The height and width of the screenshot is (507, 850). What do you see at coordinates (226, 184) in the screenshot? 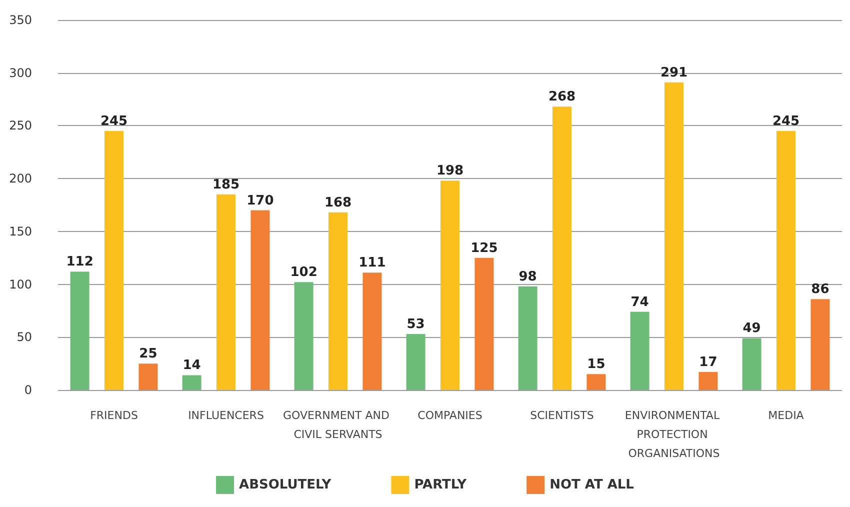
I see `data-label: 185` at bounding box center [226, 184].